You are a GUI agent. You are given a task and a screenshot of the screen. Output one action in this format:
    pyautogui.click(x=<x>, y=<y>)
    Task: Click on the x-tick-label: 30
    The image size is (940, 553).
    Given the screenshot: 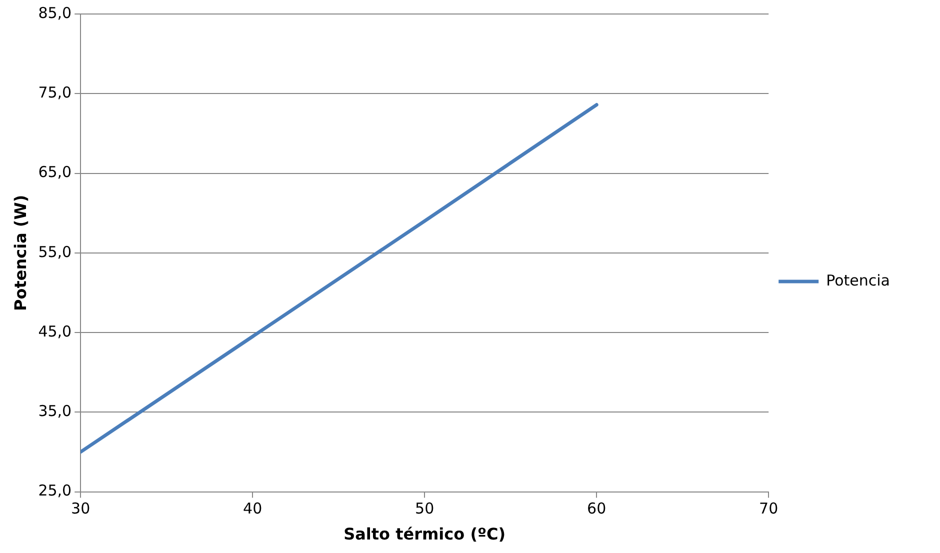 What is the action you would take?
    pyautogui.click(x=80, y=509)
    